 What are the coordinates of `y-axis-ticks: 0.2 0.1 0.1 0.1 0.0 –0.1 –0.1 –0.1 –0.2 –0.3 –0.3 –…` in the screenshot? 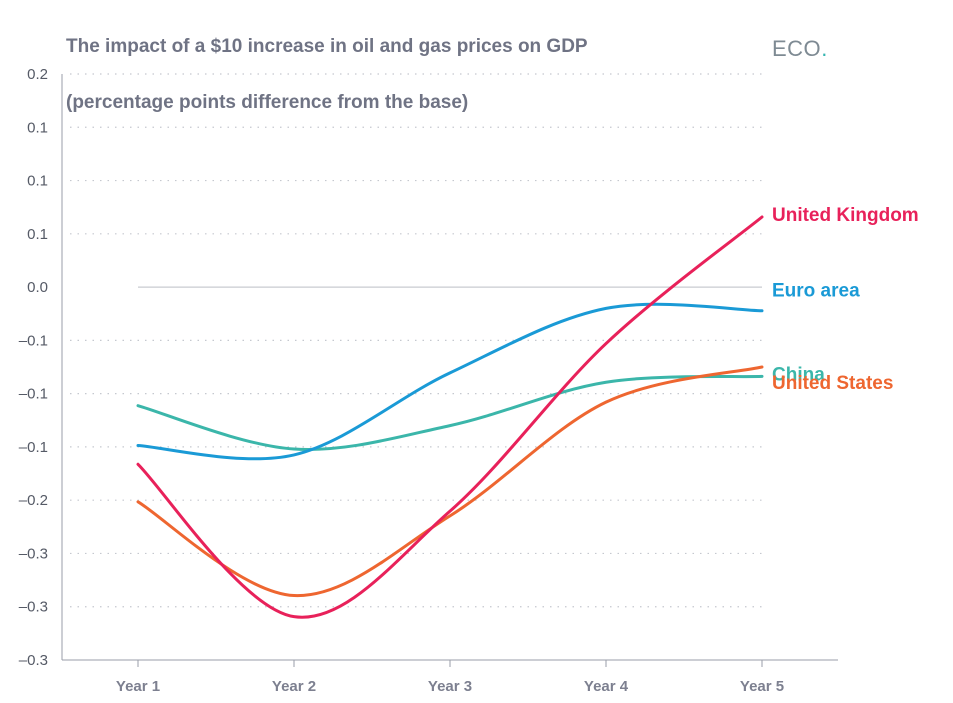 It's located at (33, 367).